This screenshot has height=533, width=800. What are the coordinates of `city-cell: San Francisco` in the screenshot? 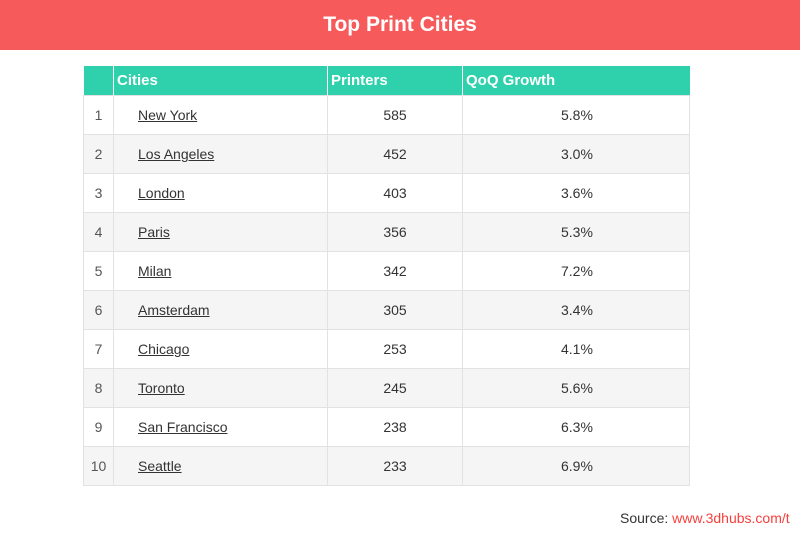 It's located at (220, 427).